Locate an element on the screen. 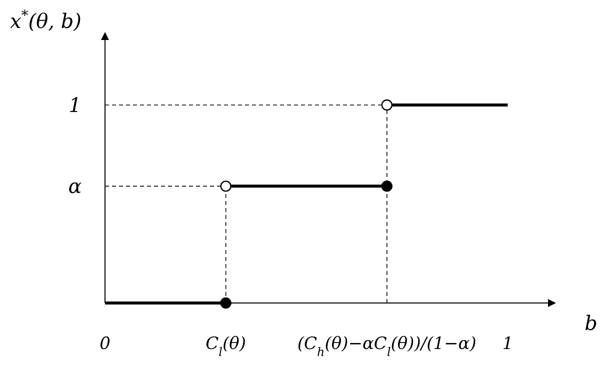  x-axis-title: b is located at coordinates (591, 323).